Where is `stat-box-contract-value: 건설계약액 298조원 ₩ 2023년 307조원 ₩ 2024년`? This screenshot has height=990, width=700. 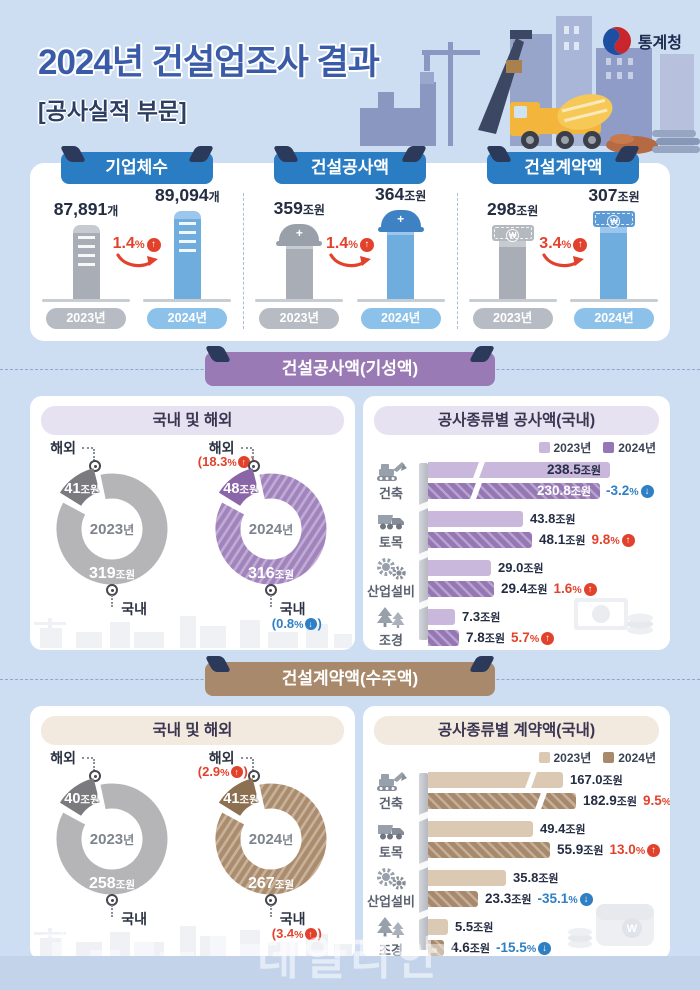
stat-box-contract-value: 건설계약액 298조원 ₩ 2023년 307조원 ₩ 2024년 is located at coordinates (563, 246).